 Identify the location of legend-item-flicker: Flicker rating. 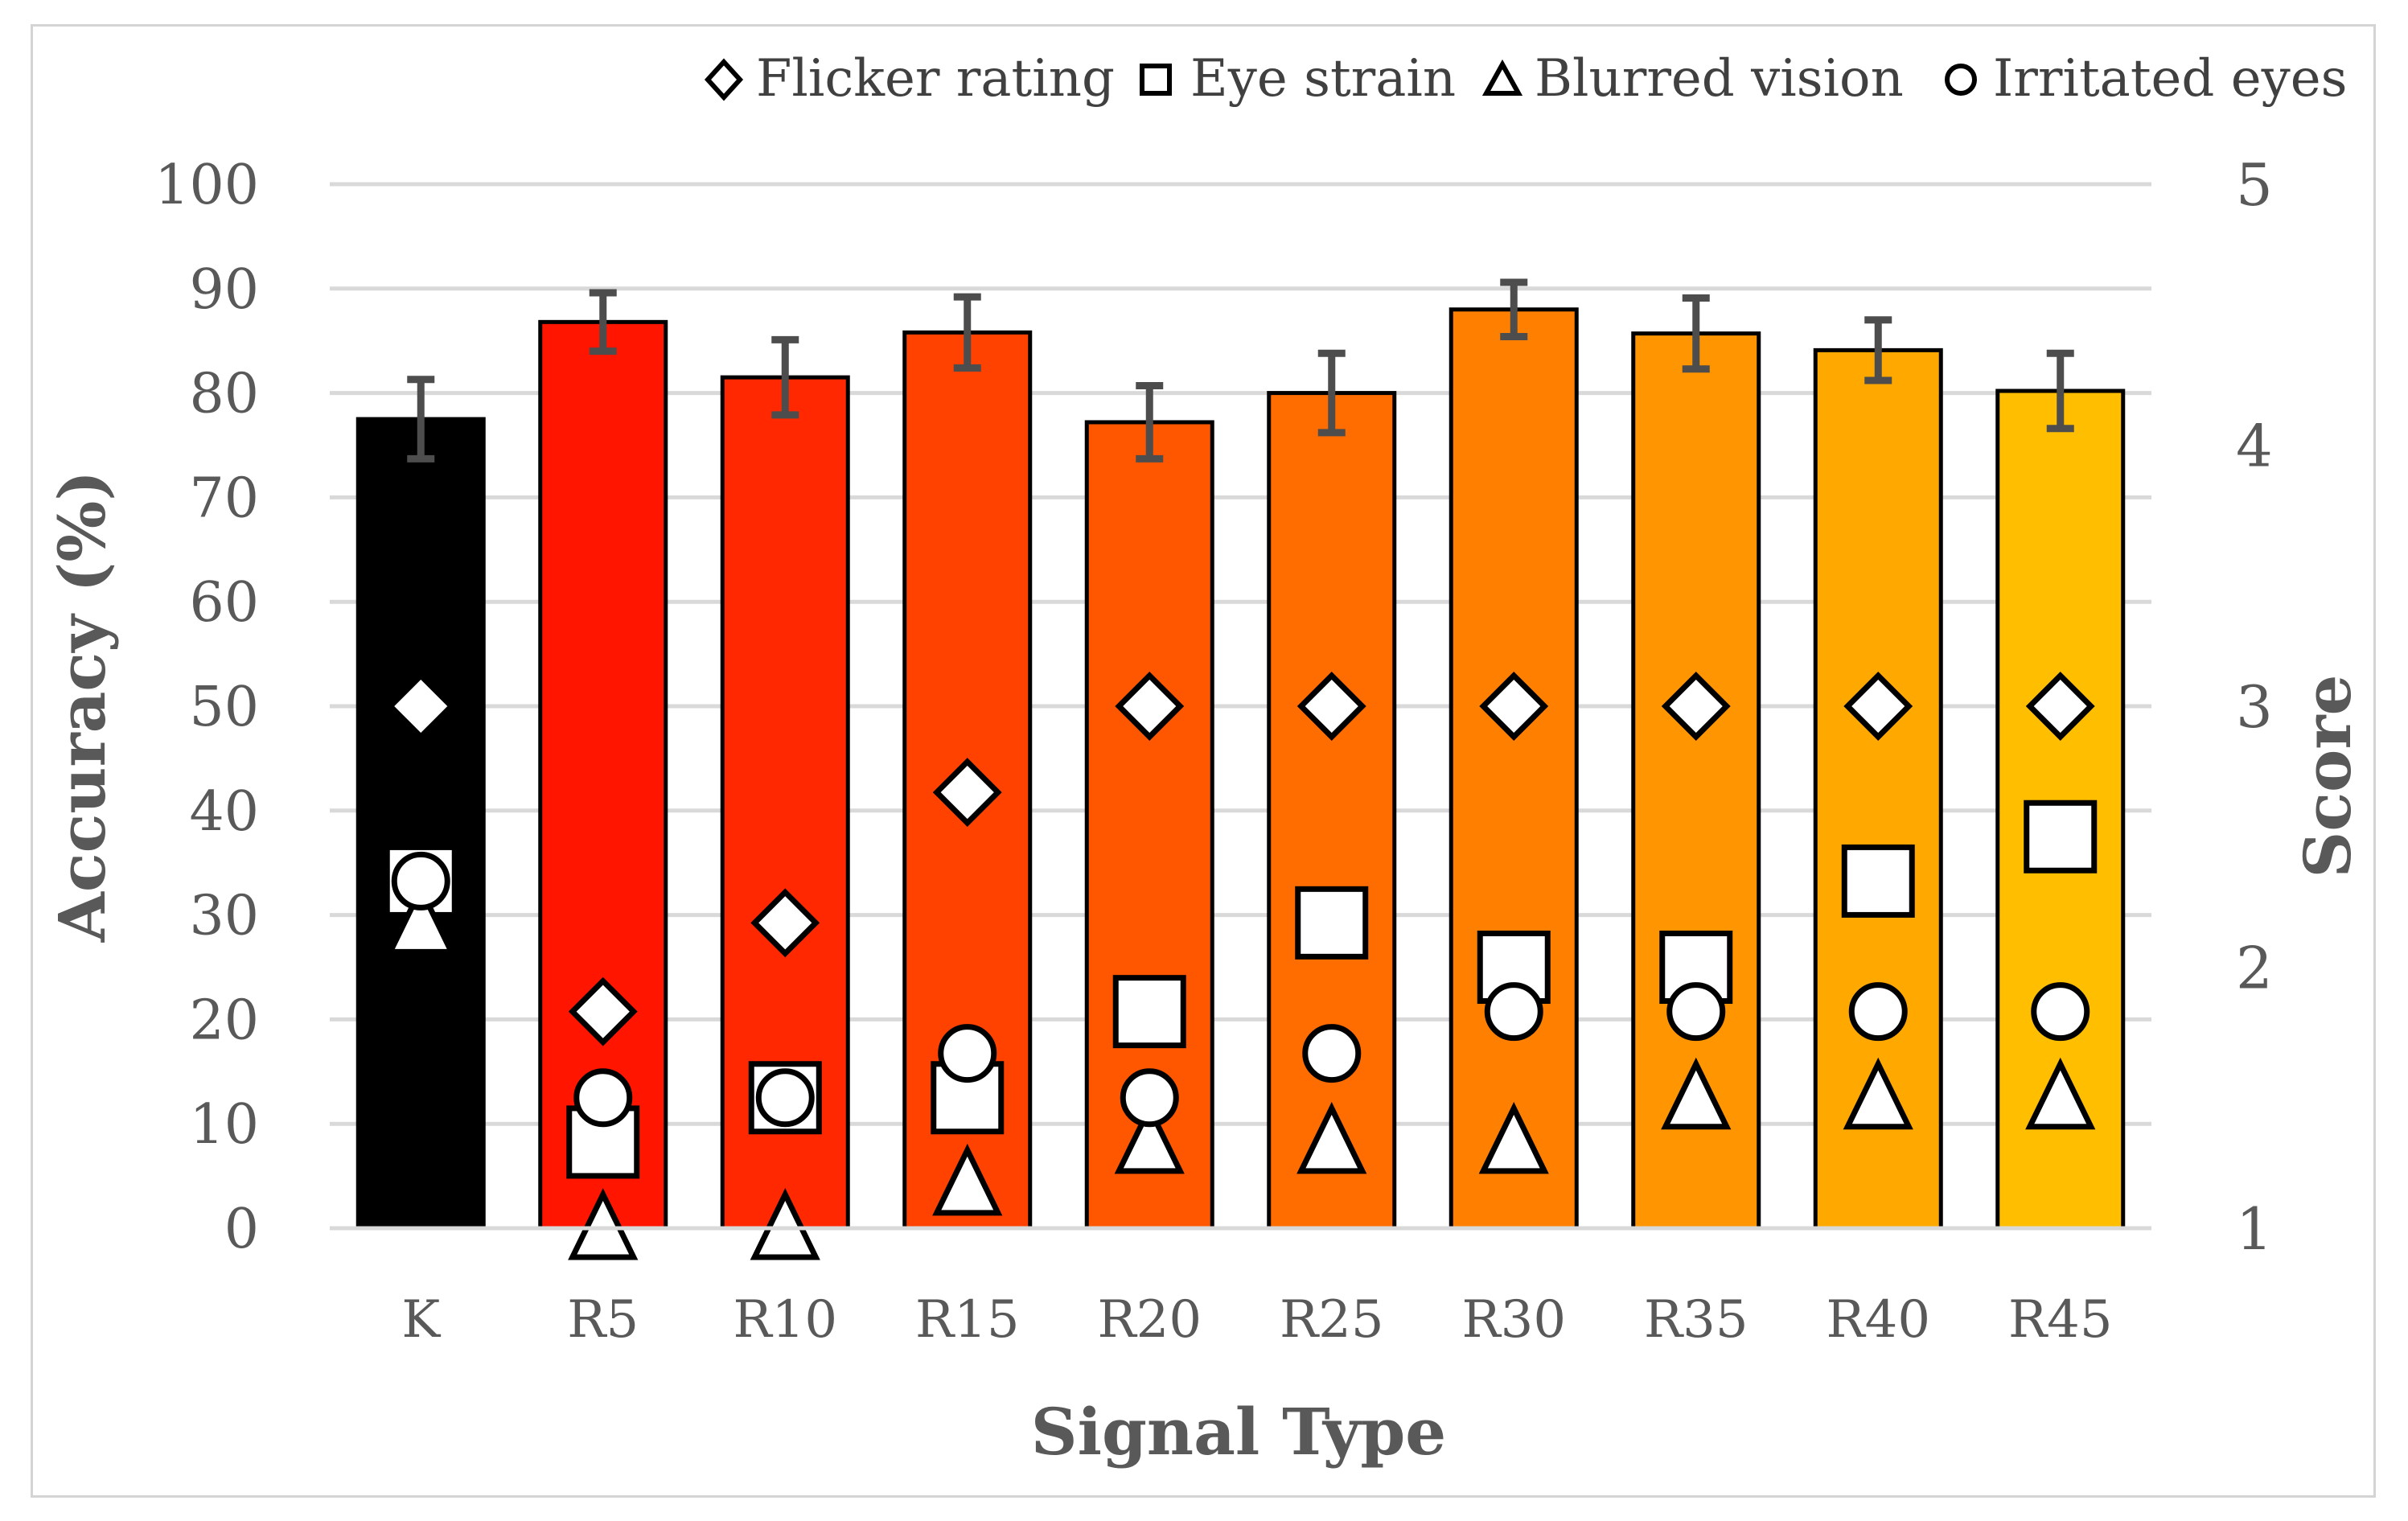
(909, 79).